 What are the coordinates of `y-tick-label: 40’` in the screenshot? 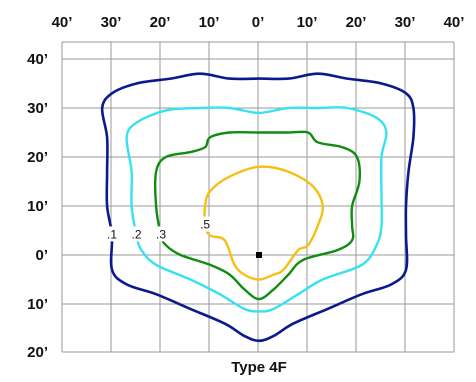 It's located at (37, 59).